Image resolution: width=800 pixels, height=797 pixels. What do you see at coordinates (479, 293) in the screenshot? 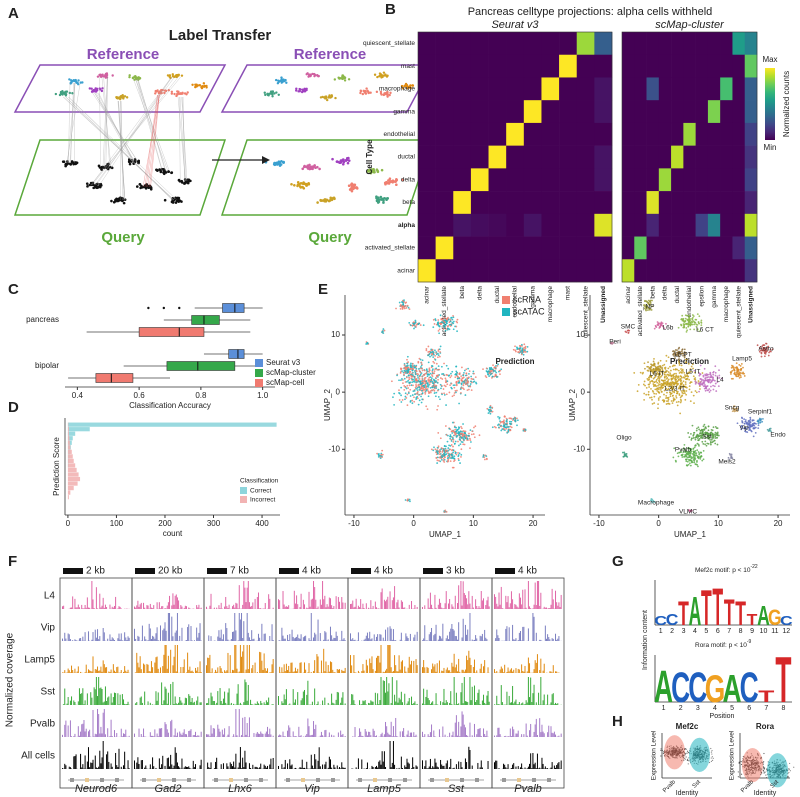
I see `x-tick-label: delta` at bounding box center [479, 293].